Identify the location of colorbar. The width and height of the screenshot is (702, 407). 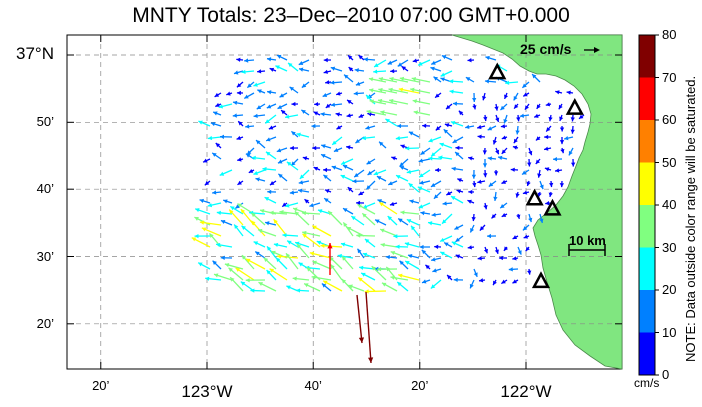
(649, 205).